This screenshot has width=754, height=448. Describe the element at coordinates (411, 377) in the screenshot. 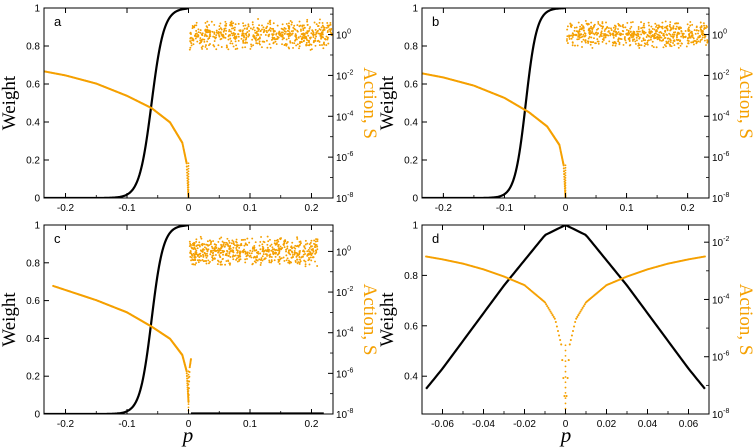

I see `y-tick-label: 0.4` at that location.